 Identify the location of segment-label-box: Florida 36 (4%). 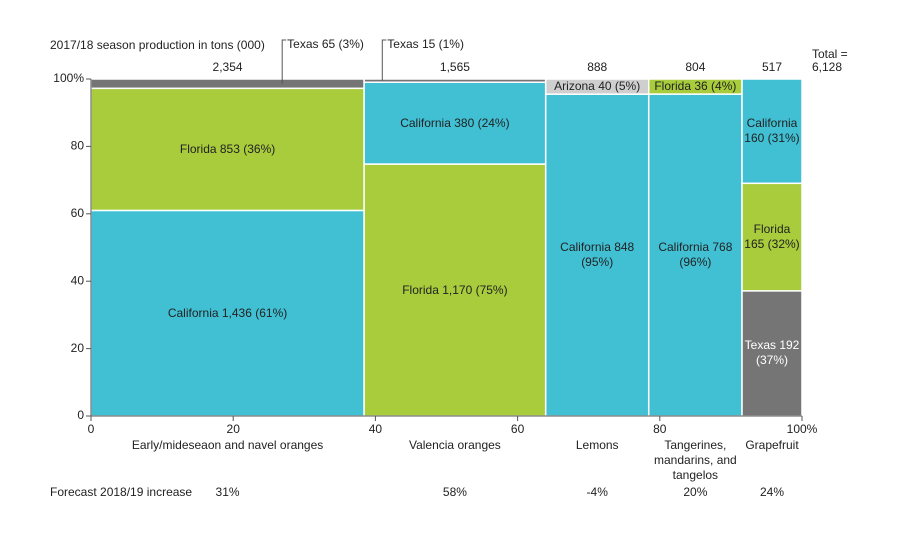
(695, 86).